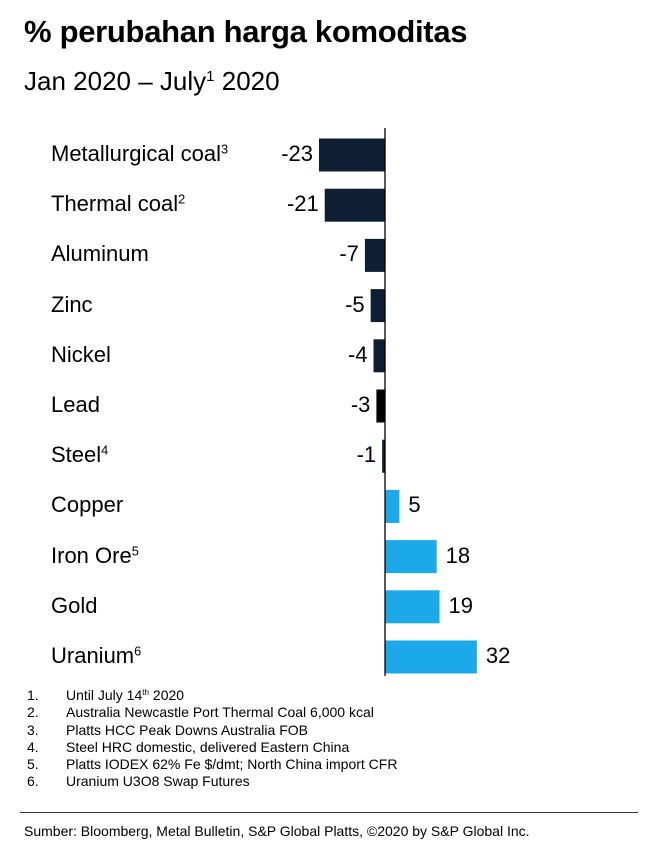 The width and height of the screenshot is (650, 864). What do you see at coordinates (411, 557) in the screenshot?
I see `bar-iron-ore` at bounding box center [411, 557].